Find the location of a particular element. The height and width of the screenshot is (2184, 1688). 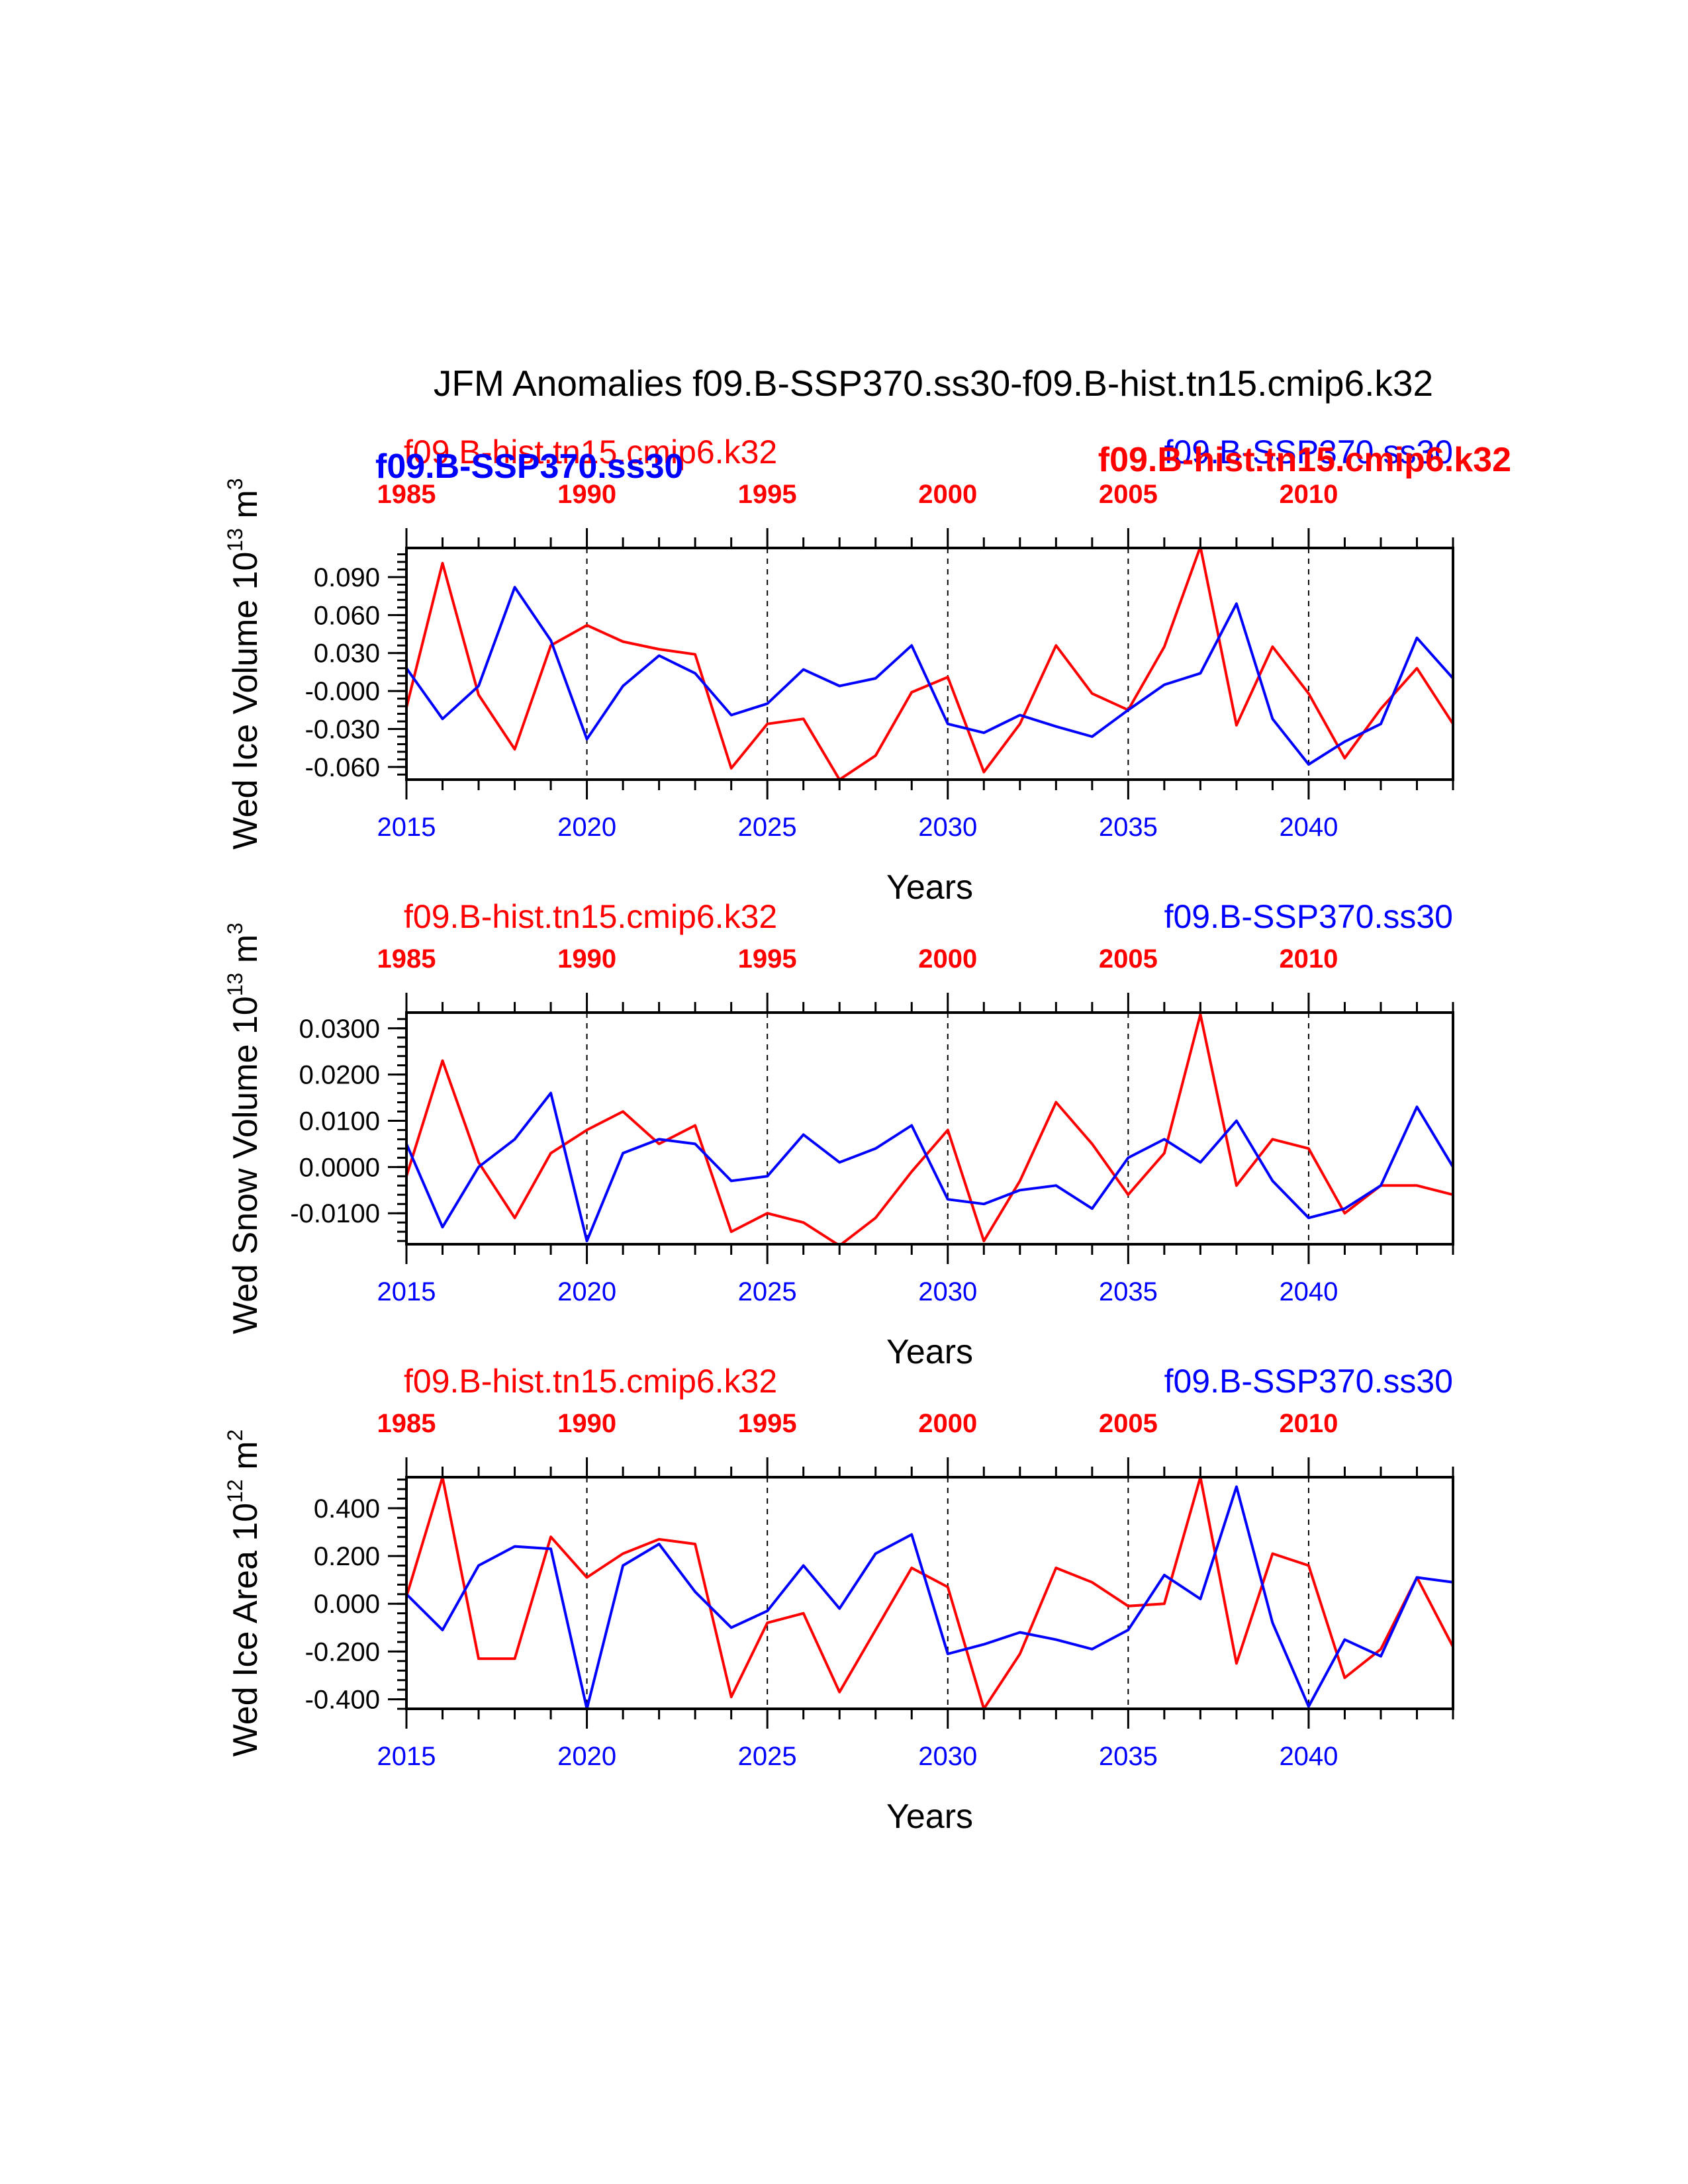

y-tick-label: -0.000 is located at coordinates (342, 691).